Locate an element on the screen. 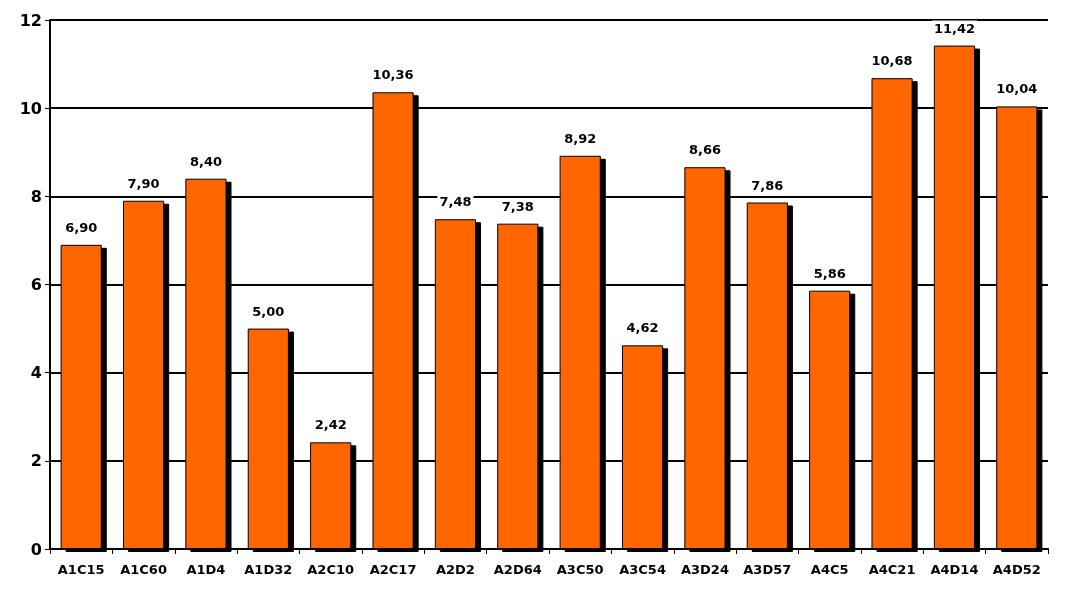  x-tick-label: A1D32 is located at coordinates (268, 569).